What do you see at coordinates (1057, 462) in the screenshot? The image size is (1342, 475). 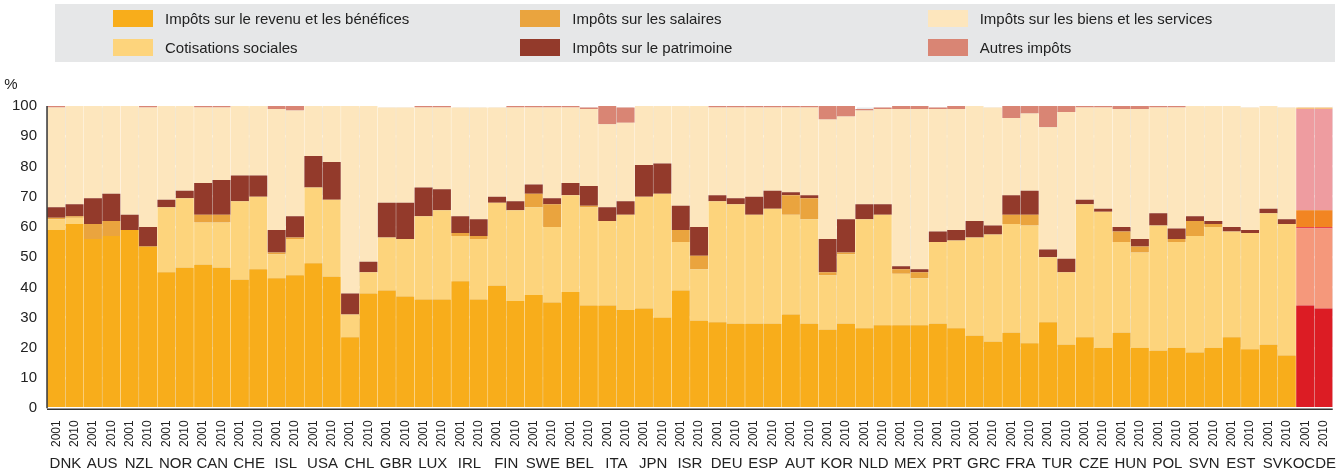 I see `text: TUR` at bounding box center [1057, 462].